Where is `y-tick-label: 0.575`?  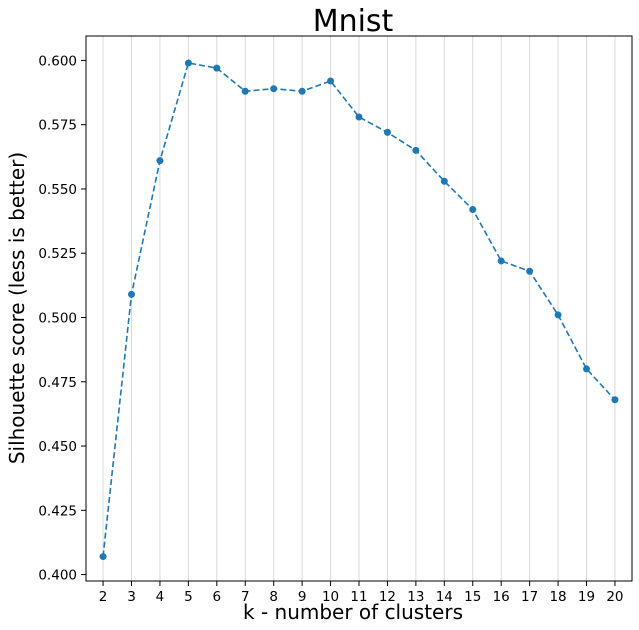
y-tick-label: 0.575 is located at coordinates (57, 126).